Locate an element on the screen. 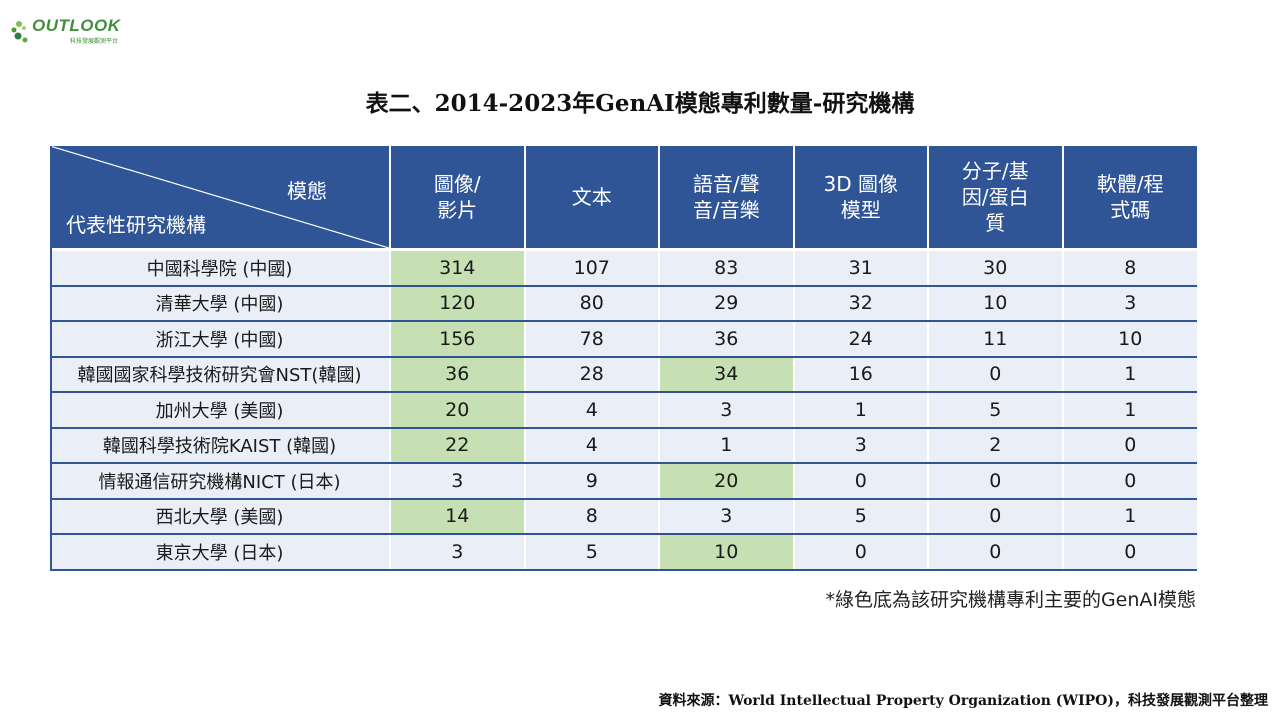  table-row: 情報通信研究機構NICT (日本) 3 9 20 0 0 0 is located at coordinates (623, 481).